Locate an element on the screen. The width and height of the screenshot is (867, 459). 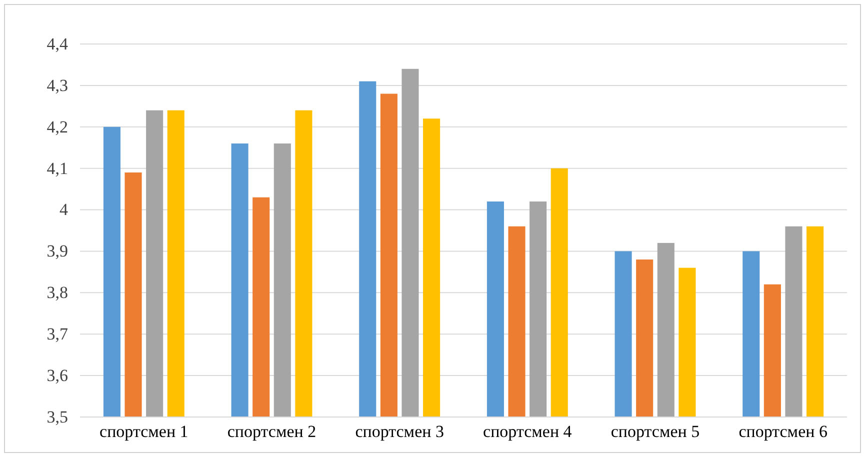
y-tick-label: 3,9 is located at coordinates (57, 251).